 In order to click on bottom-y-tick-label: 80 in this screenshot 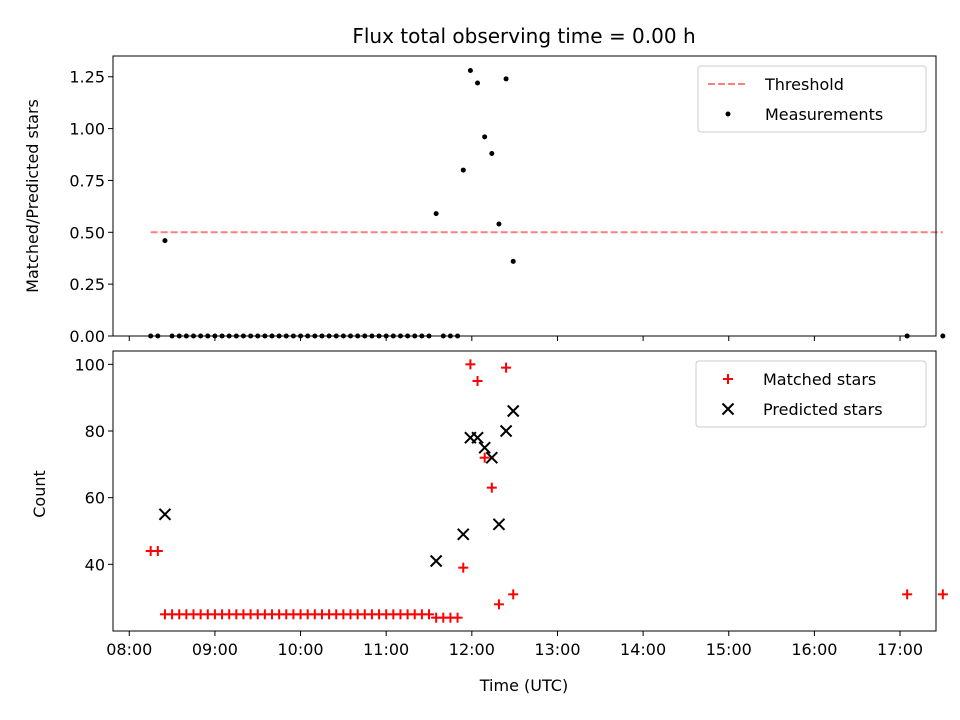, I will do `click(95, 431)`.